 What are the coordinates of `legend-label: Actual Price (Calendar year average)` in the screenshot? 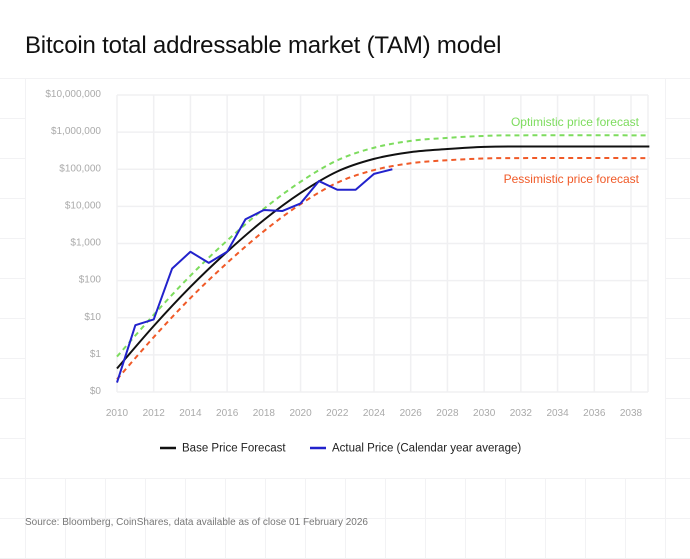 It's located at (426, 449).